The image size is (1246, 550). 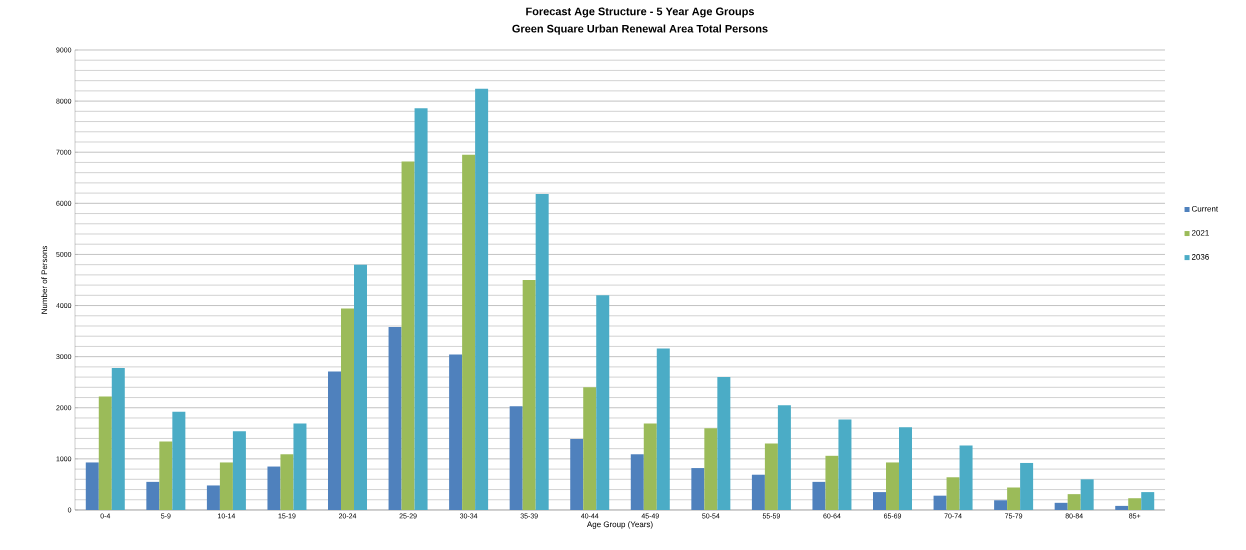 I want to click on chart-subtitle: Green Square Urban Renewal Area Total Persons, so click(x=640, y=29).